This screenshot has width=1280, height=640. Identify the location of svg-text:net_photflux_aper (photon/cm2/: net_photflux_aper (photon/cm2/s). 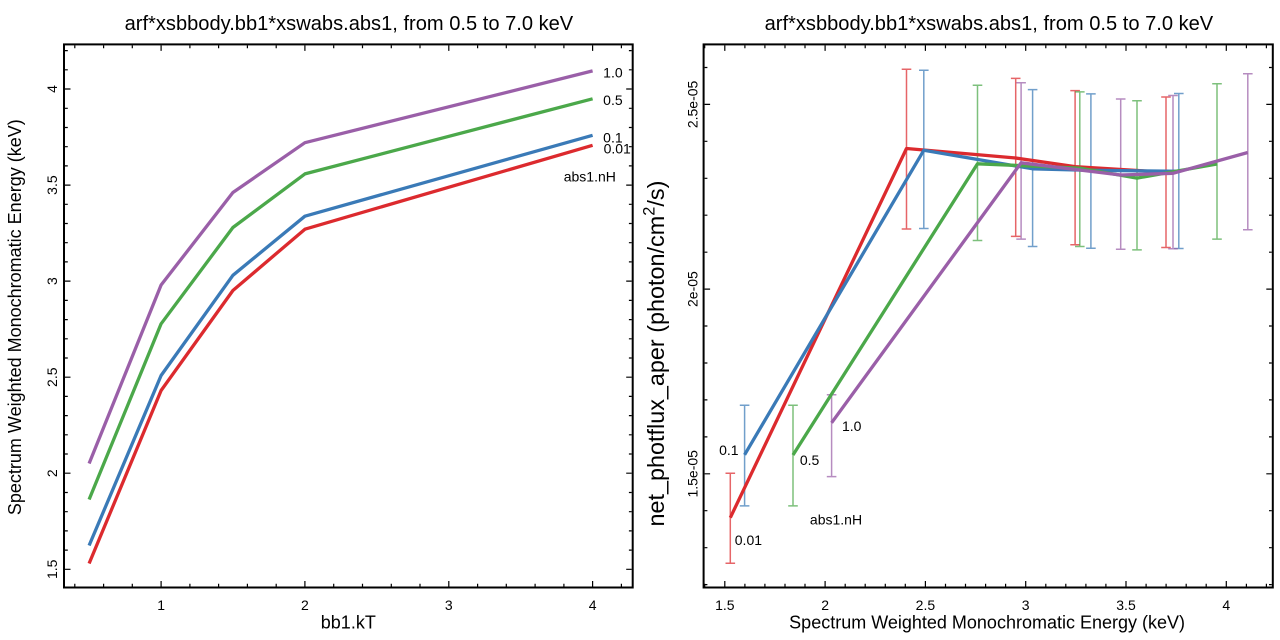
(655, 354).